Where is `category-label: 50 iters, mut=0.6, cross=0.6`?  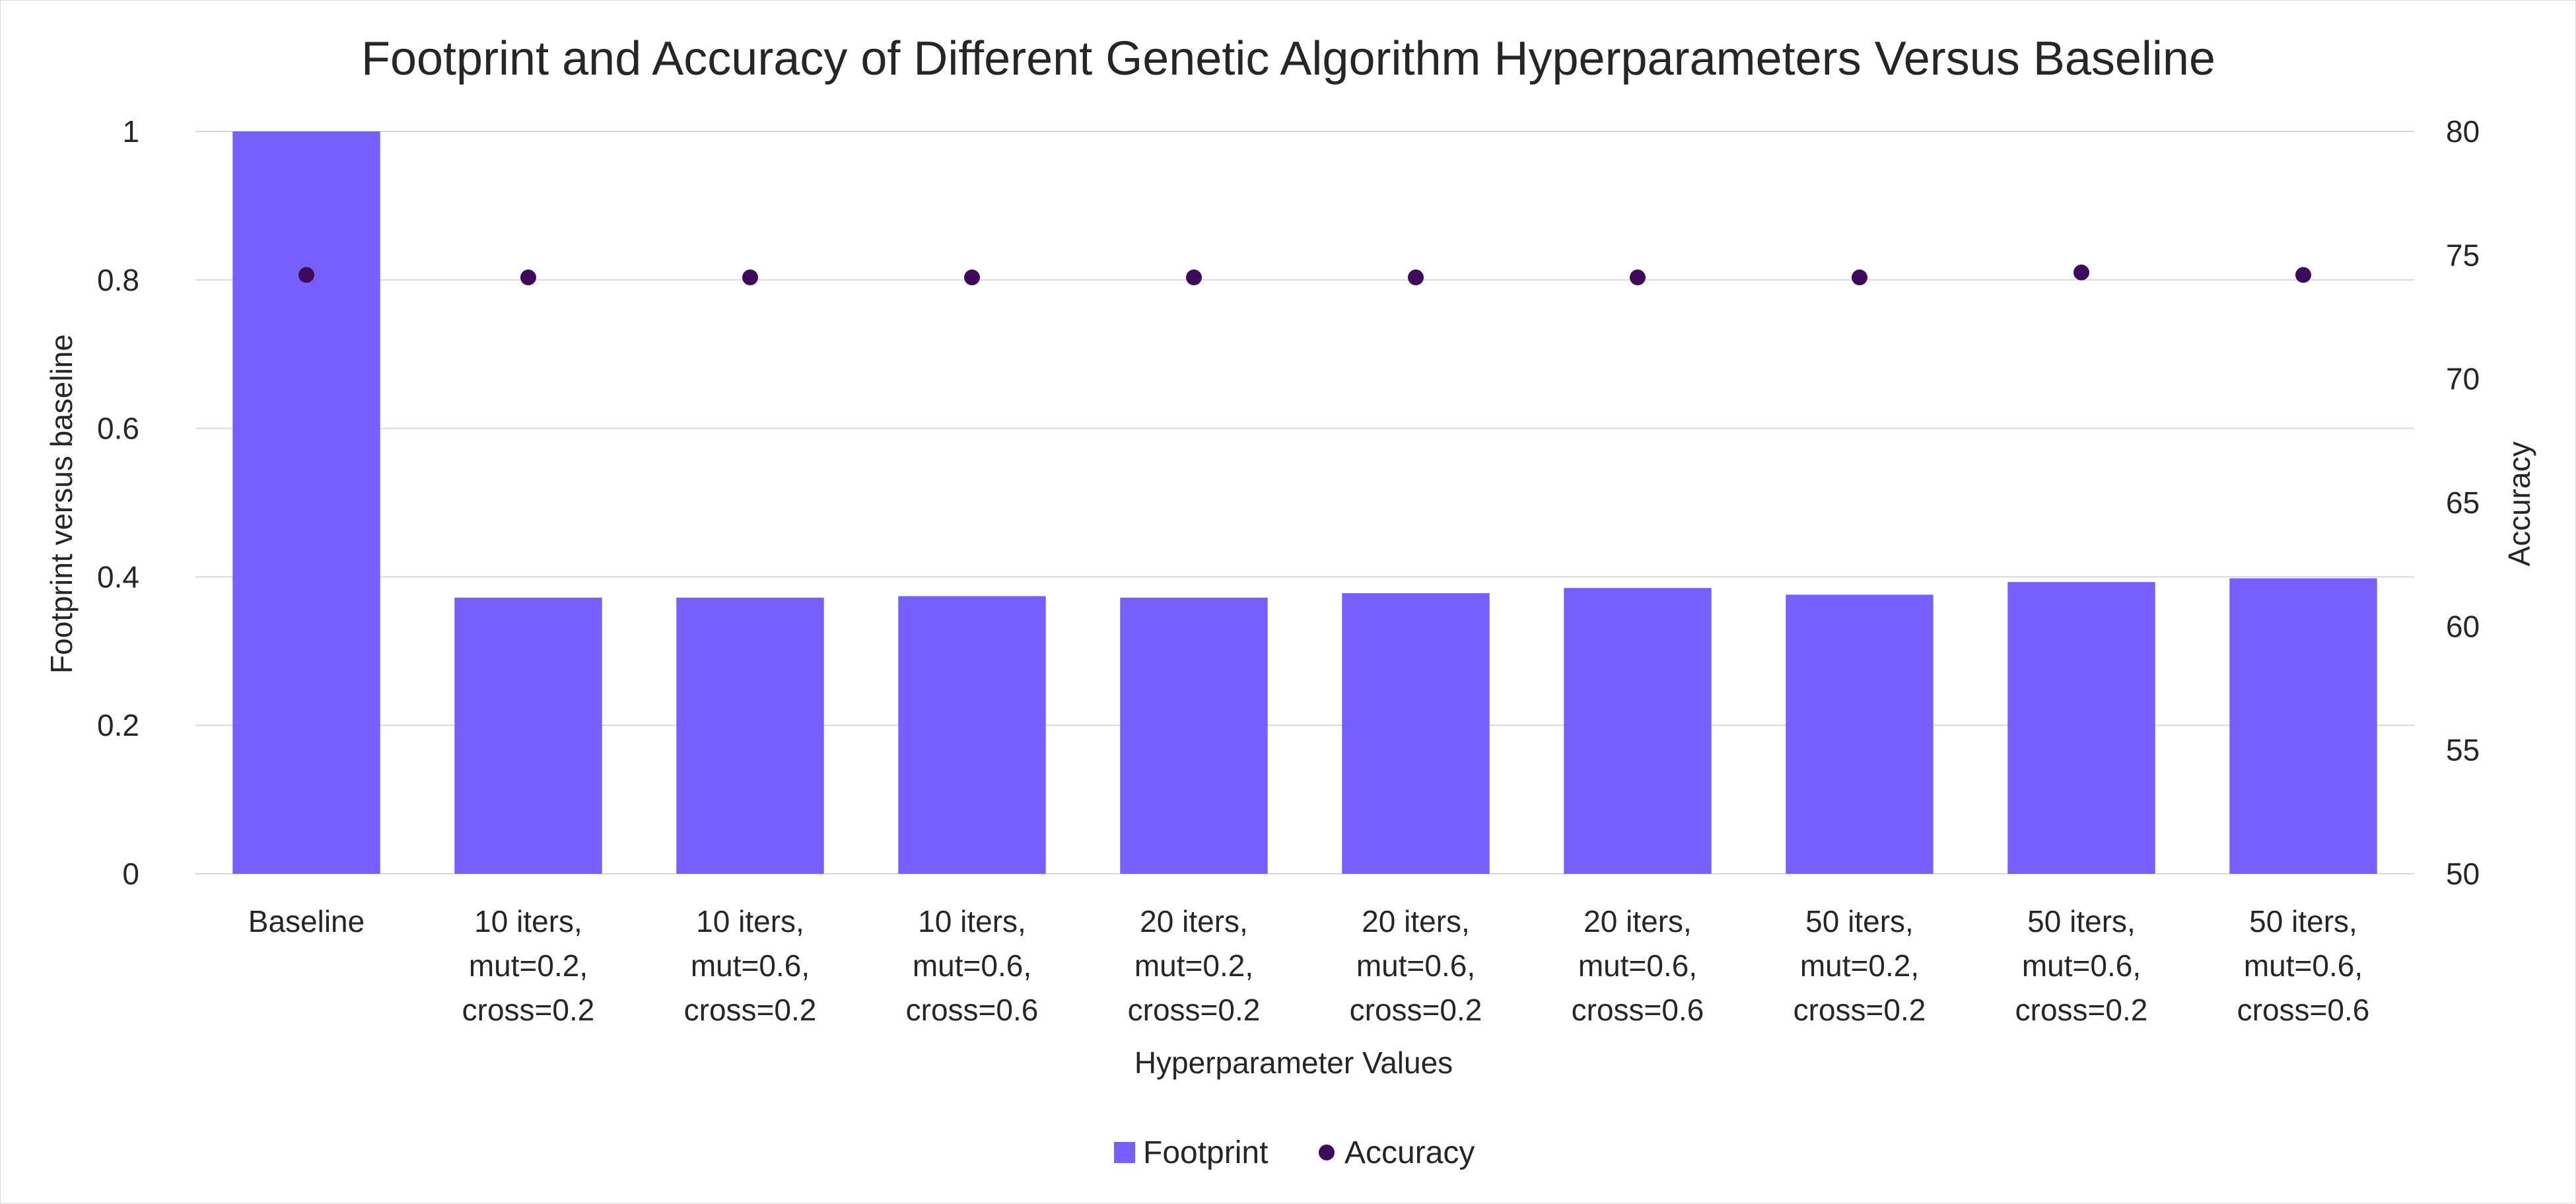 category-label: 50 iters, mut=0.6, cross=0.6 is located at coordinates (2304, 965).